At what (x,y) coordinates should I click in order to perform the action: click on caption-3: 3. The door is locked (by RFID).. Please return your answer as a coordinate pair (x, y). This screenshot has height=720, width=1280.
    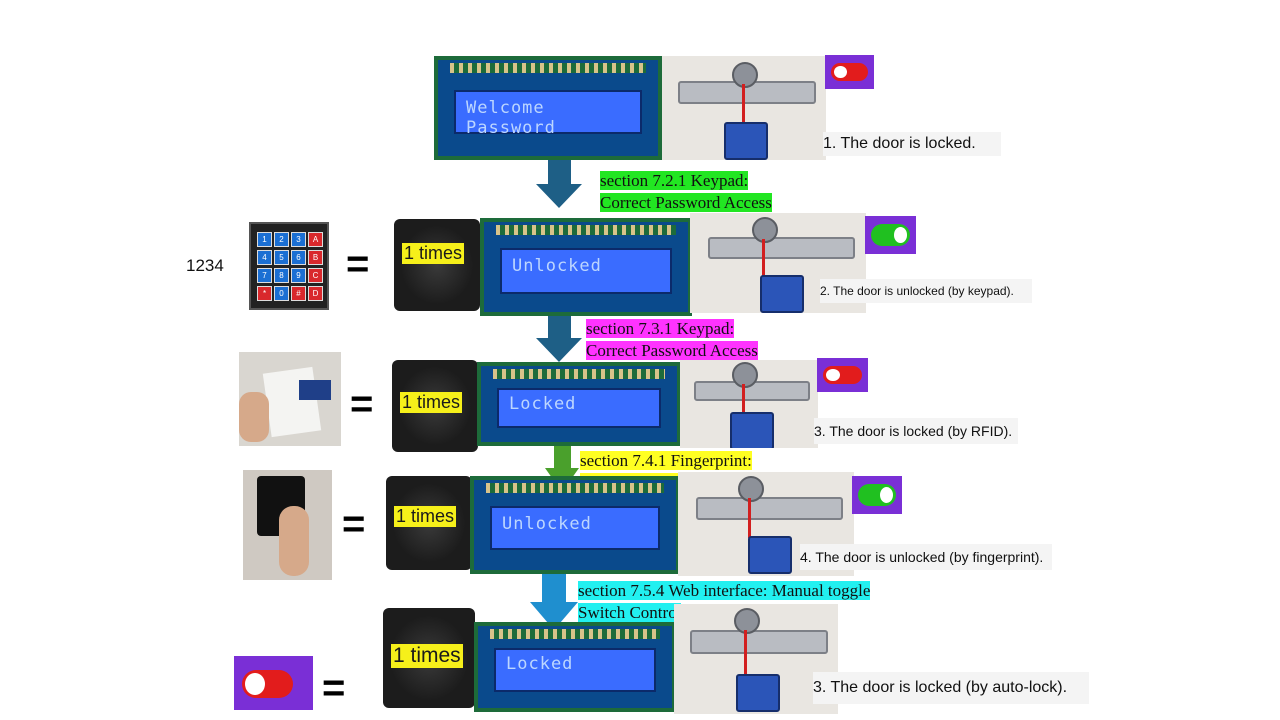
    Looking at the image, I should click on (916, 431).